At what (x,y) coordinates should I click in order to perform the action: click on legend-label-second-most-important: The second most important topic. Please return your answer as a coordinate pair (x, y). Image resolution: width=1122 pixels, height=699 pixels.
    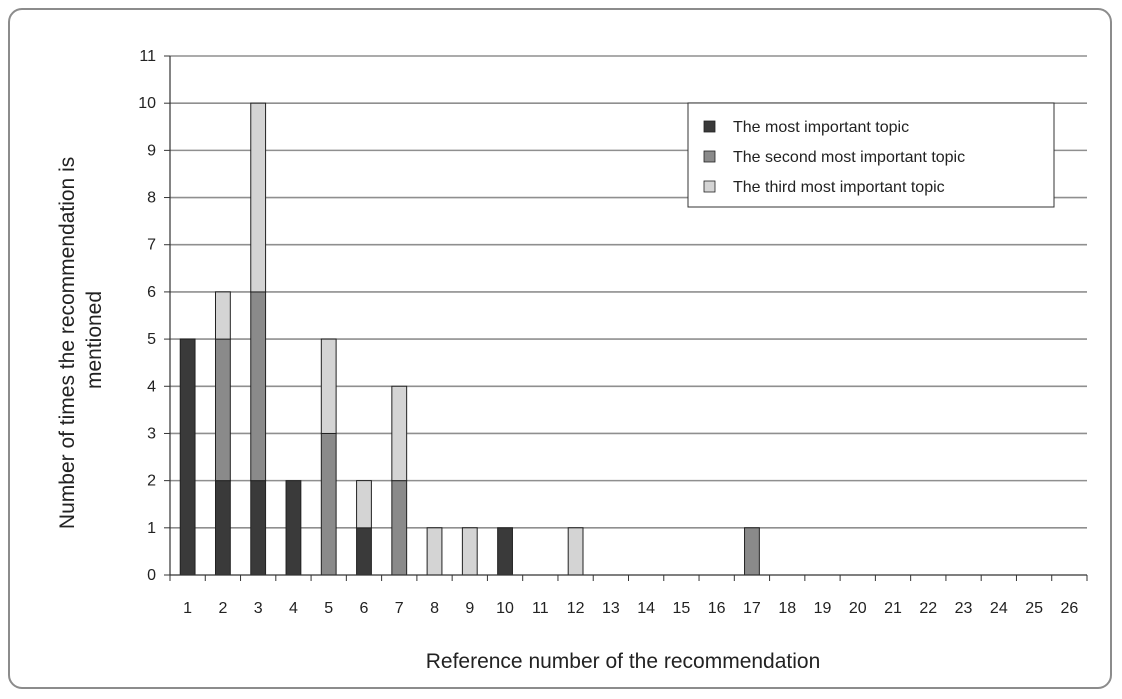
    Looking at the image, I should click on (849, 157).